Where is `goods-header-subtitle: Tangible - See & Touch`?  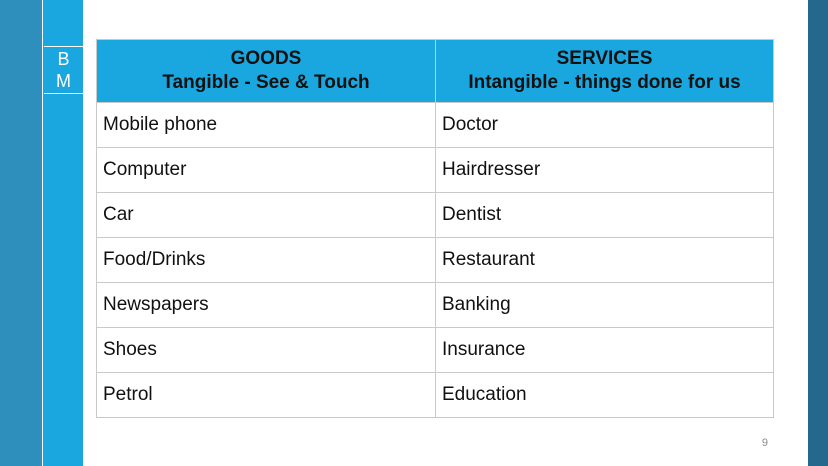
goods-header-subtitle: Tangible - See & Touch is located at coordinates (266, 82).